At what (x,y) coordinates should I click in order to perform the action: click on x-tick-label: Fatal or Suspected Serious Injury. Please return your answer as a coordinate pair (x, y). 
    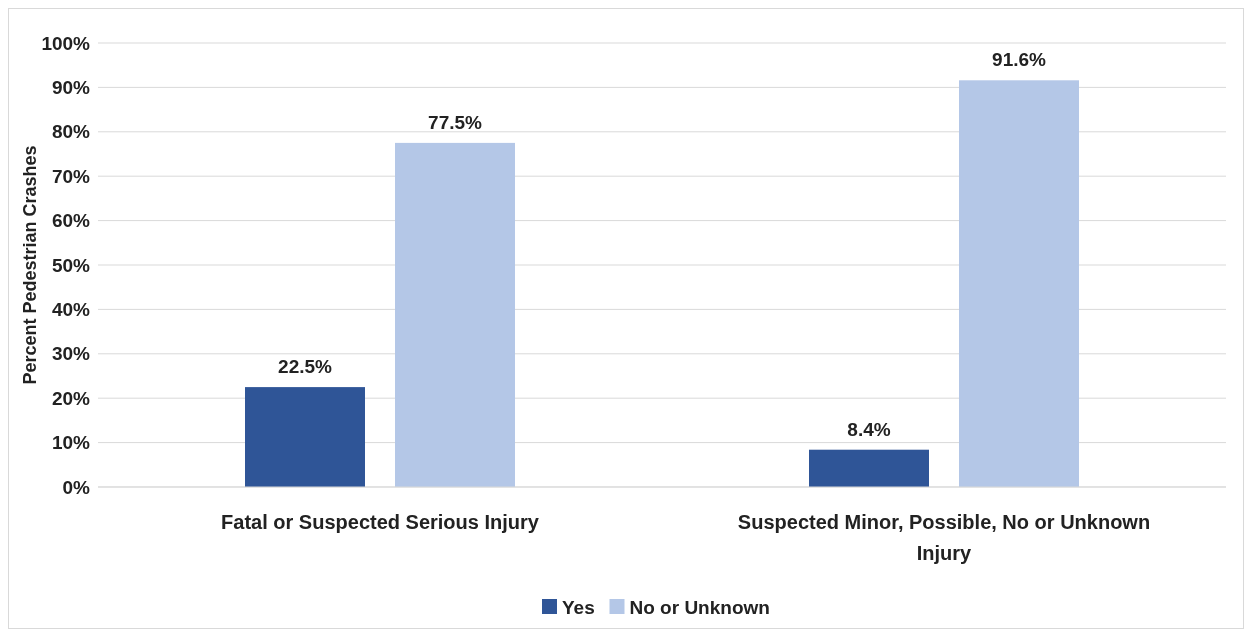
    Looking at the image, I should click on (380, 522).